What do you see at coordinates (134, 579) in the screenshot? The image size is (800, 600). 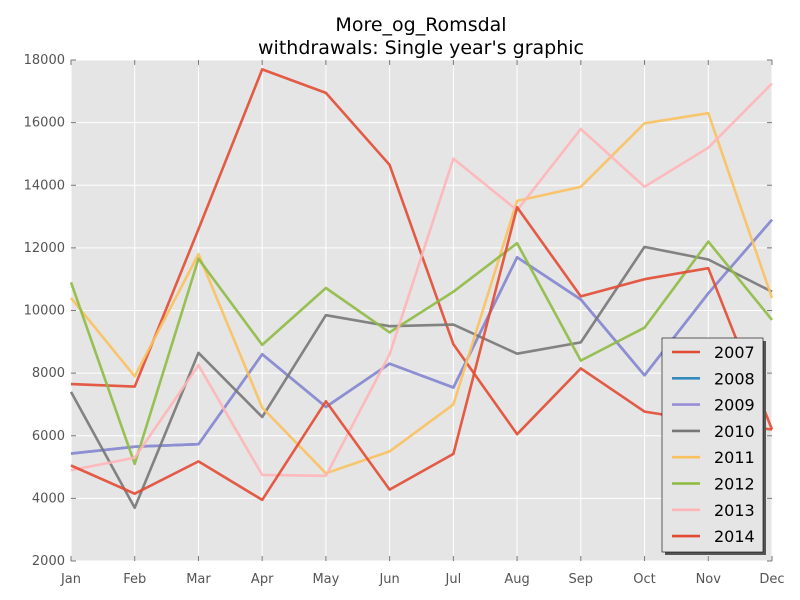 I see `x-tick-label: Feb` at bounding box center [134, 579].